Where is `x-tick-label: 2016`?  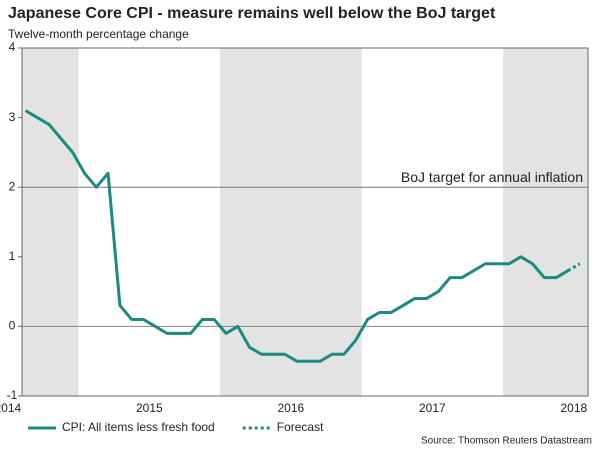 x-tick-label: 2016 is located at coordinates (290, 408).